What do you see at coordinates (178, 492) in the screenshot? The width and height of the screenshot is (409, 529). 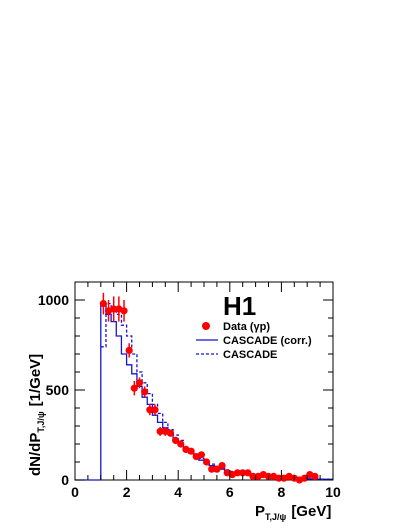 I see `x-tick-label: 4` at bounding box center [178, 492].